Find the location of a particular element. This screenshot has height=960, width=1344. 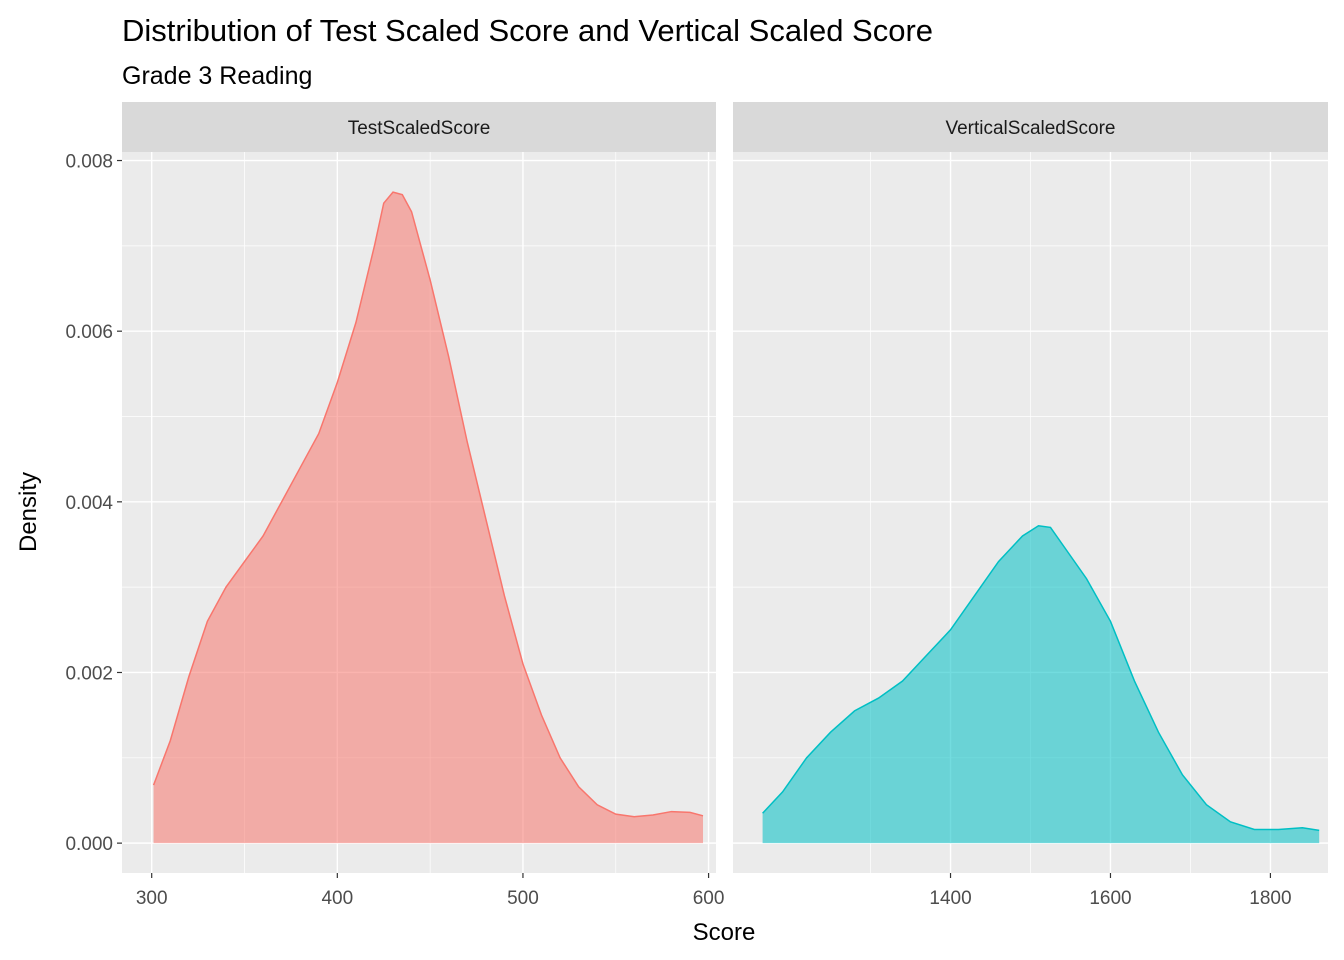

chart-subtitle: Grade 3 Reading is located at coordinates (217, 76).